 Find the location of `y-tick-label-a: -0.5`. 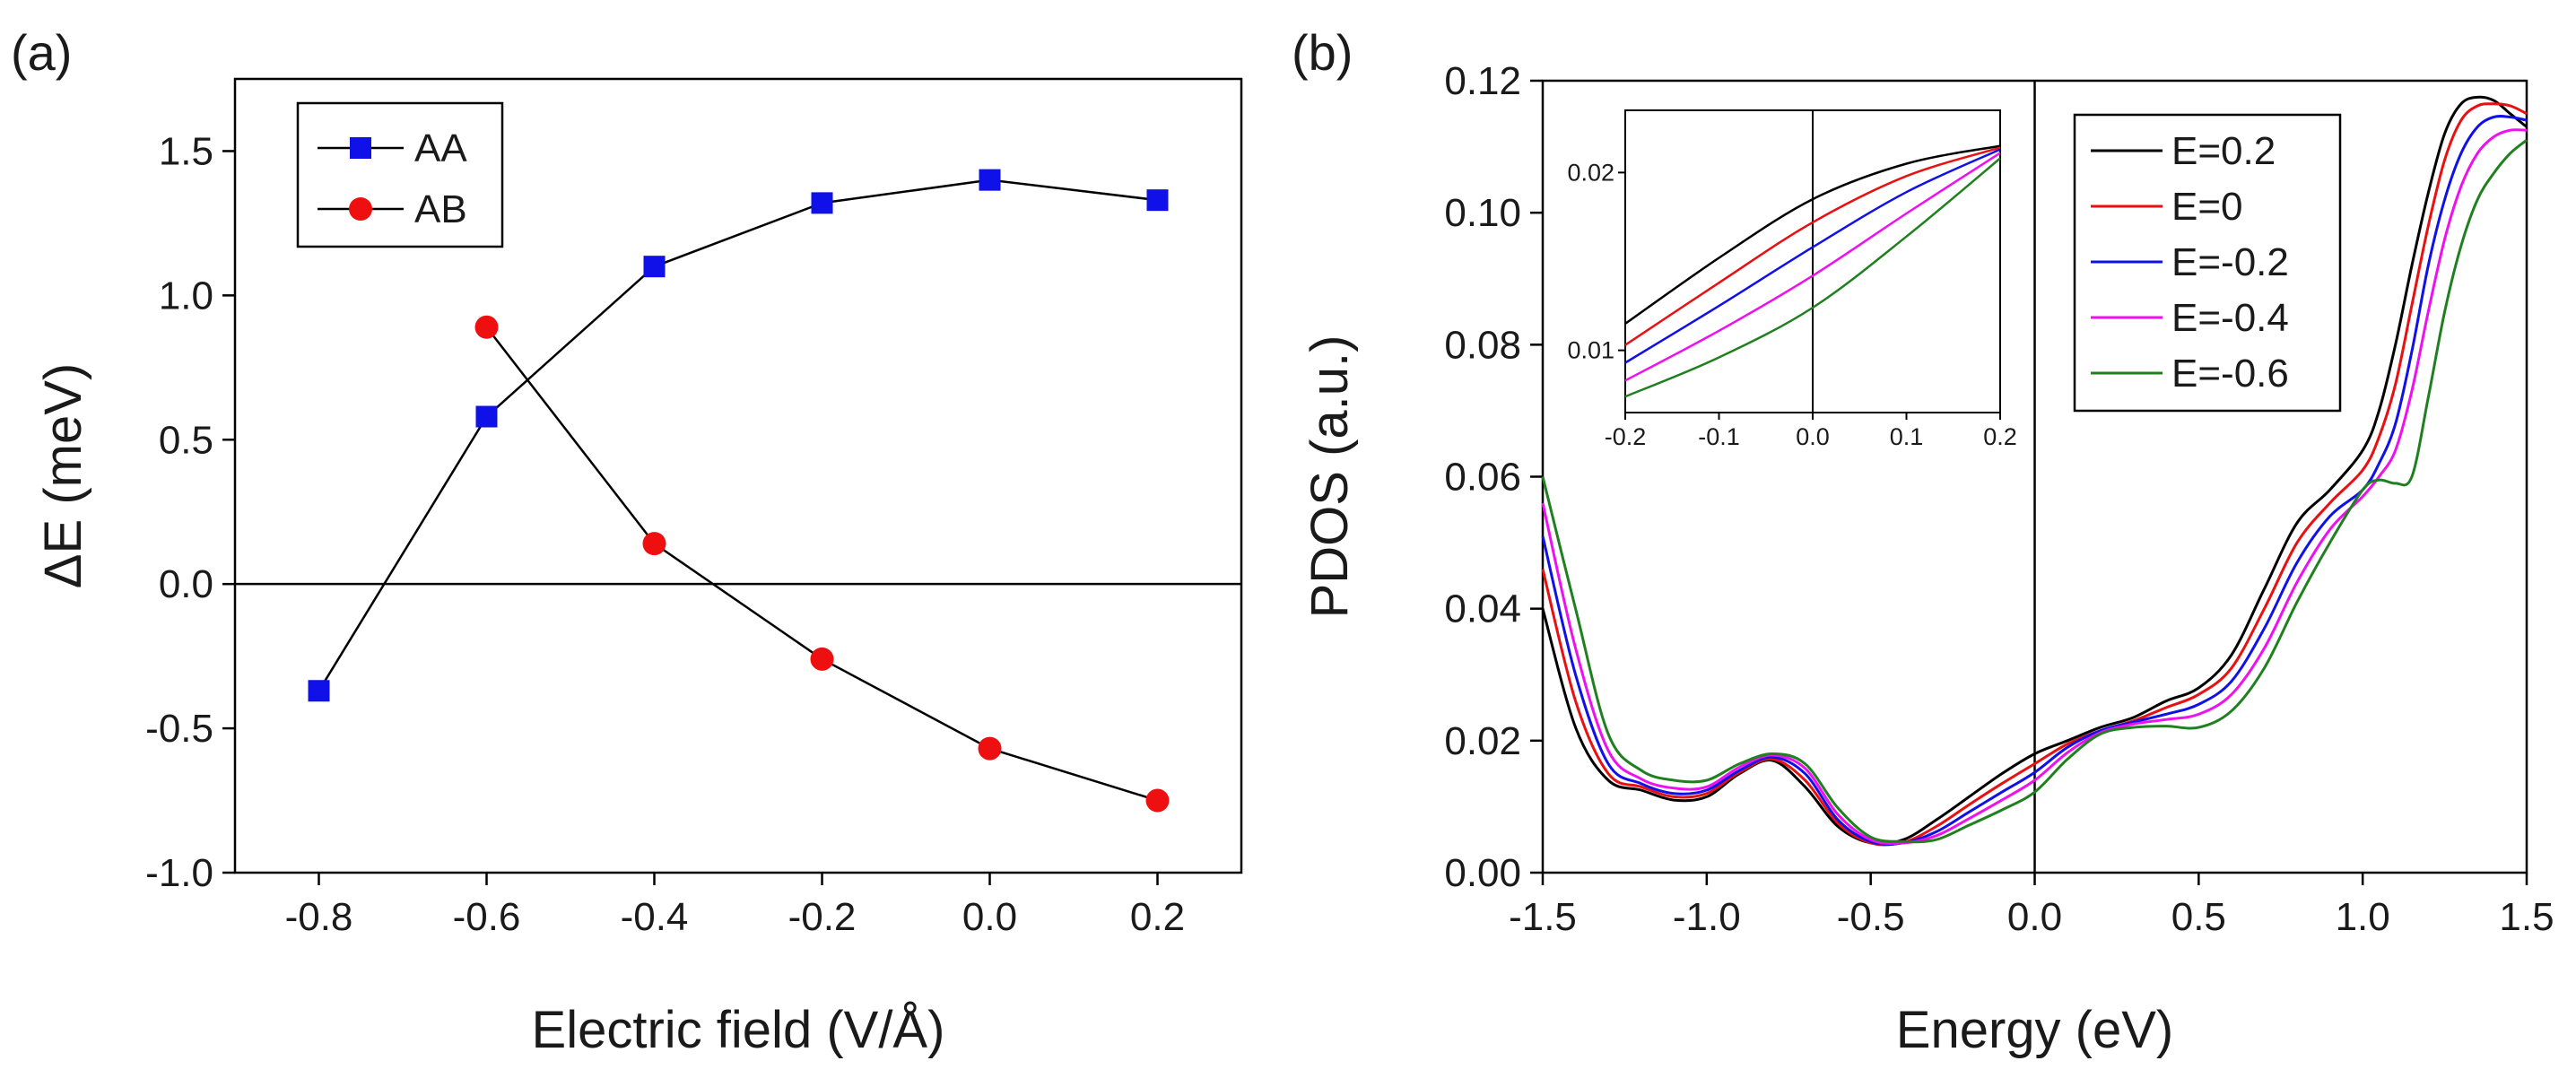

y-tick-label-a: -0.5 is located at coordinates (179, 729).